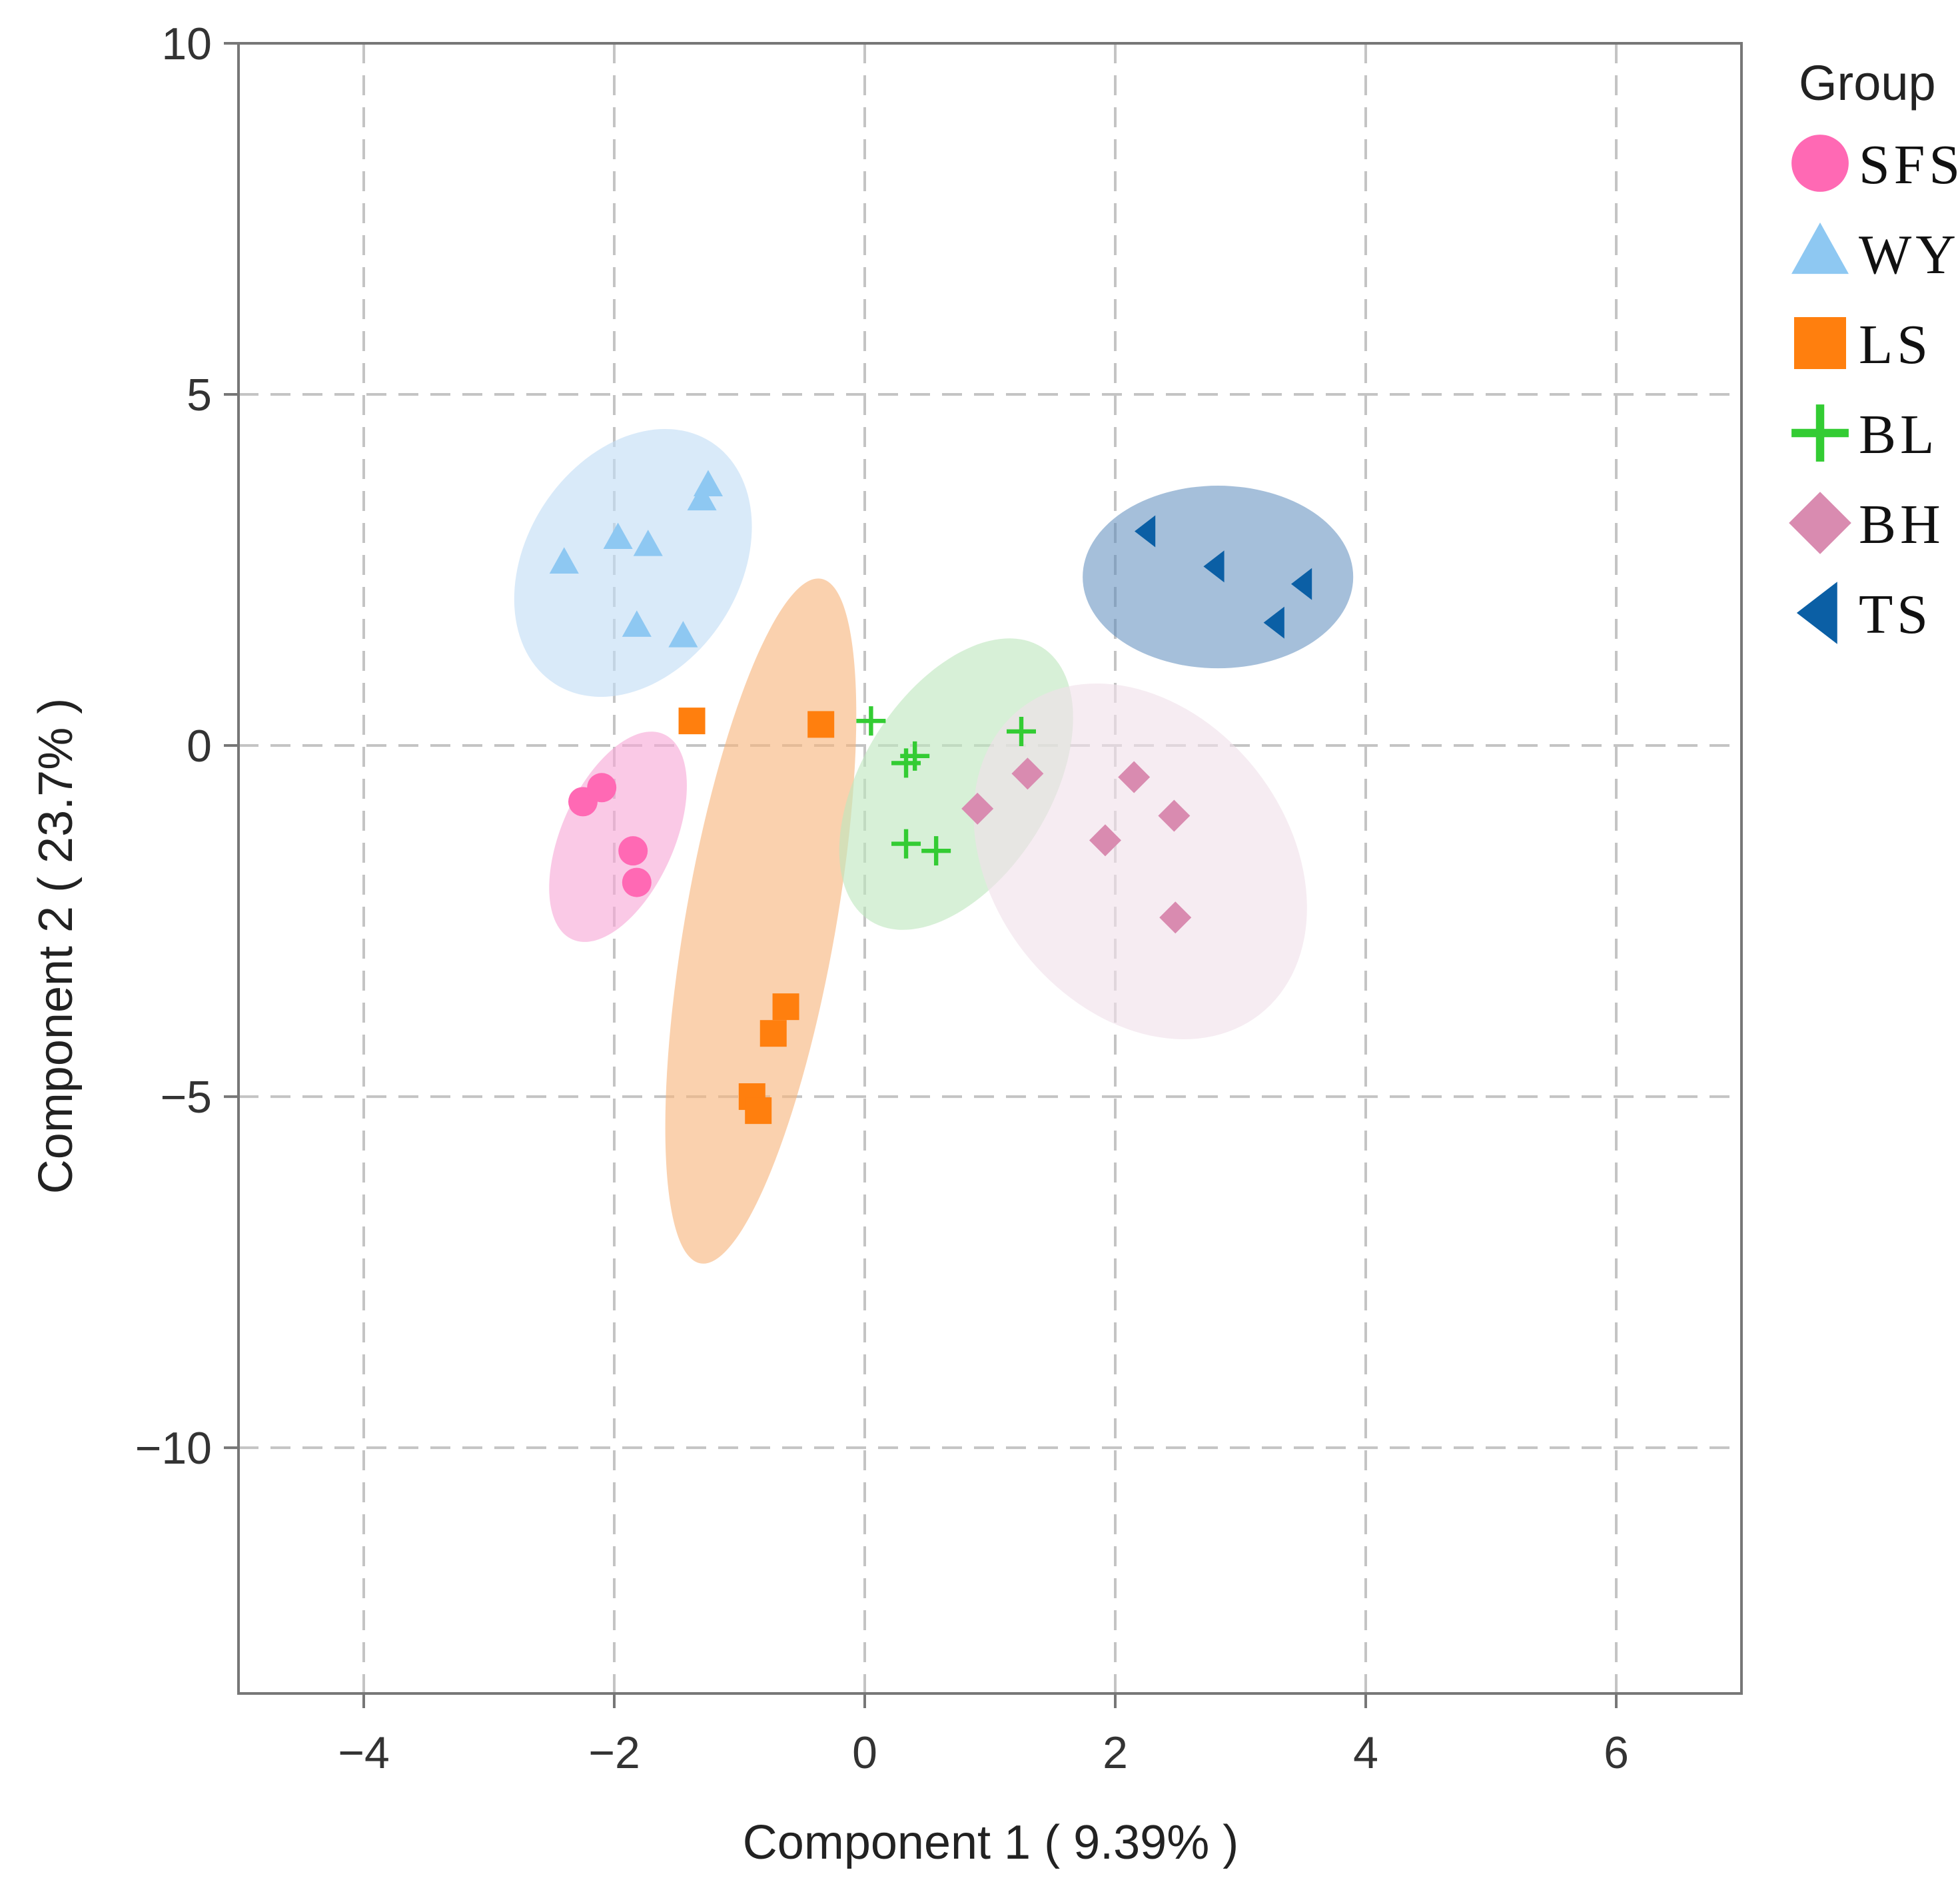 The image size is (1960, 1890). Describe the element at coordinates (1115, 1752) in the screenshot. I see `x-tick-label: 2` at that location.